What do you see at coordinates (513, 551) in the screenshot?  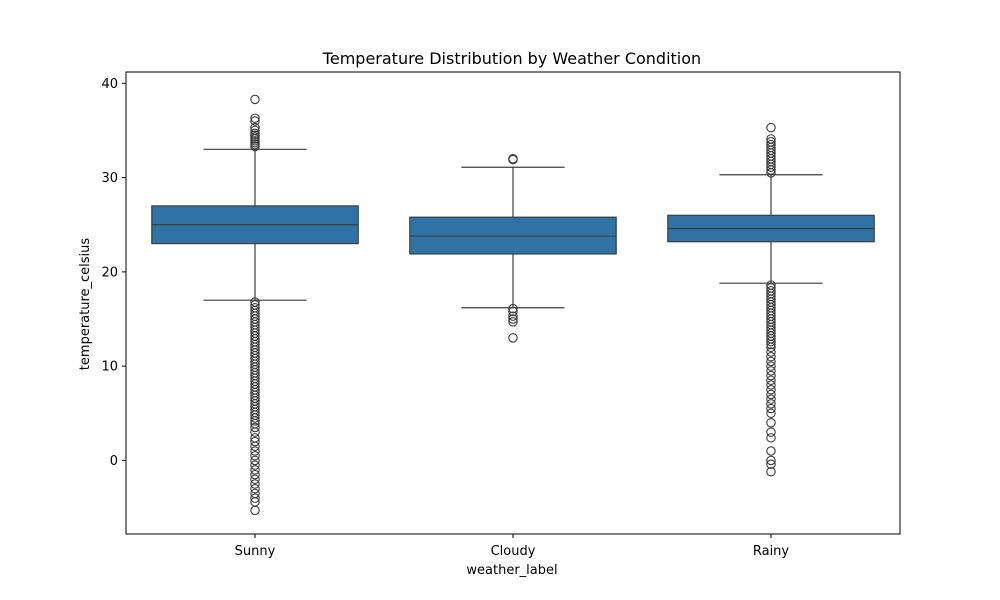 I see `x-tick-label: Cloudy` at bounding box center [513, 551].